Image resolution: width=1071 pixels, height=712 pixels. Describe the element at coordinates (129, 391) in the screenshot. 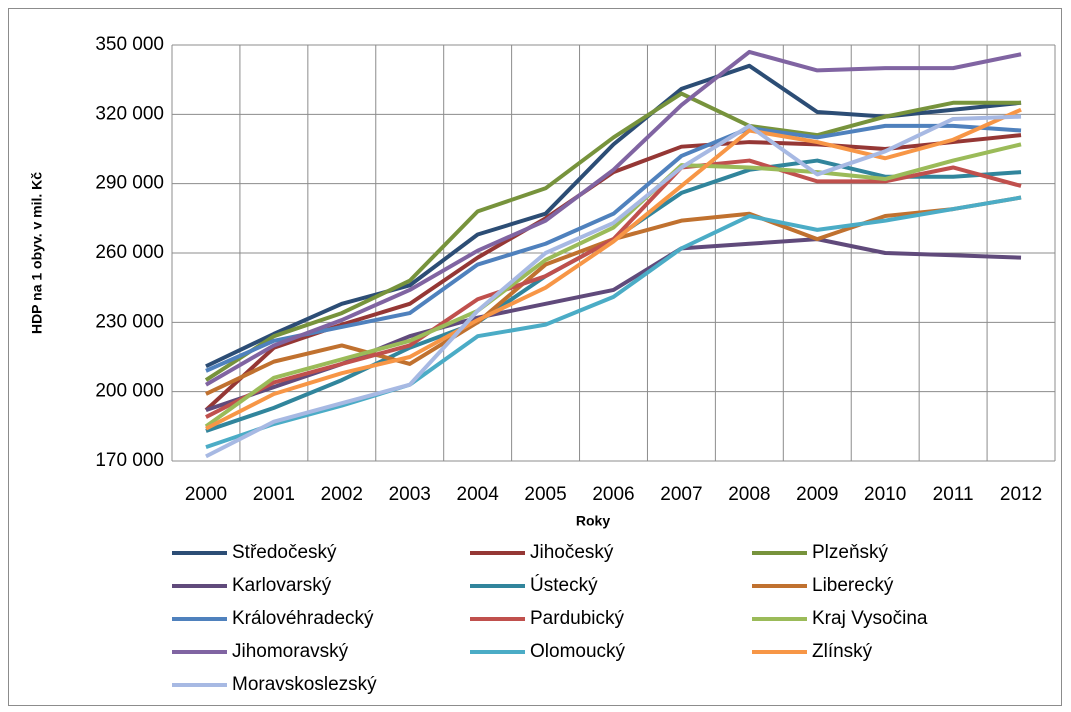

I see `y-tick-label: 200 000` at that location.